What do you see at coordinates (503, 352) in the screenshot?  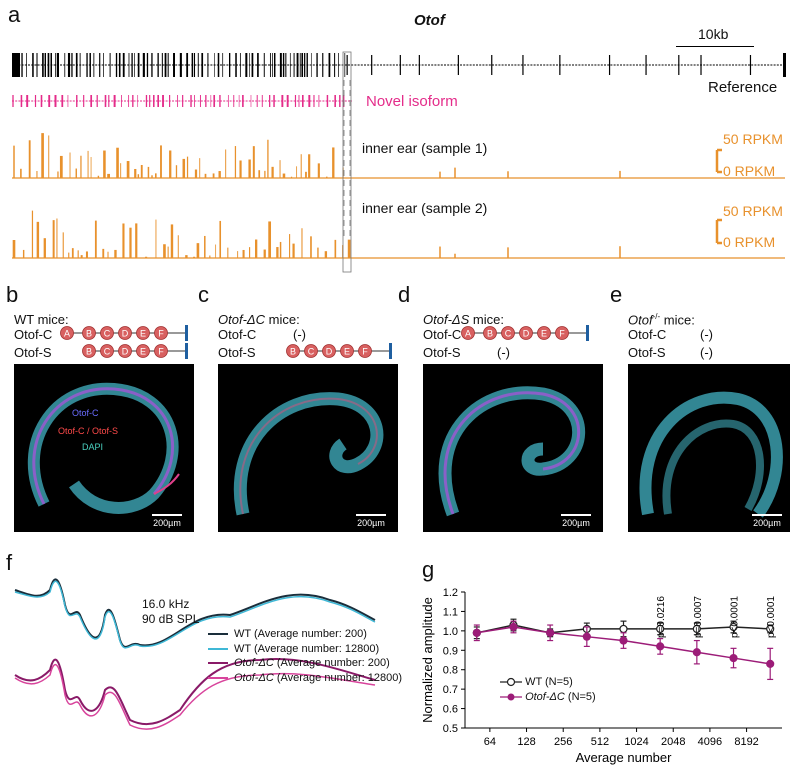 I see `panel-d-row2-value: (-)` at bounding box center [503, 352].